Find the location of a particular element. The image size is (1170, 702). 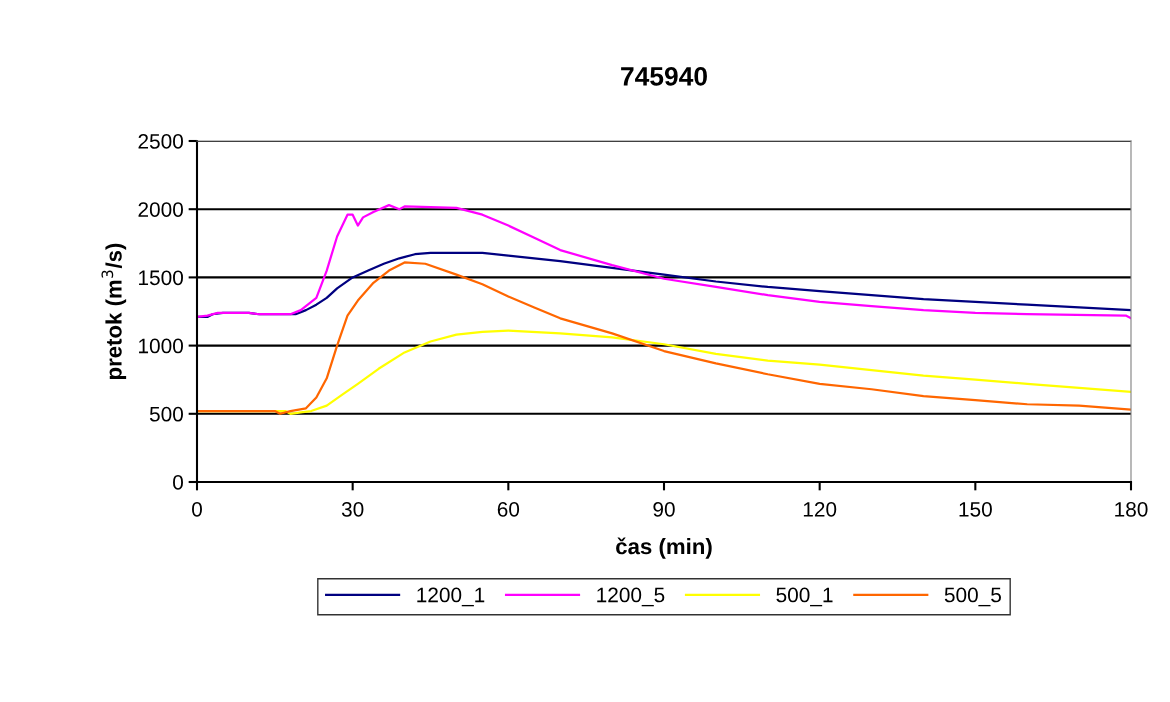

x-axis-title: čas (min) is located at coordinates (664, 548).